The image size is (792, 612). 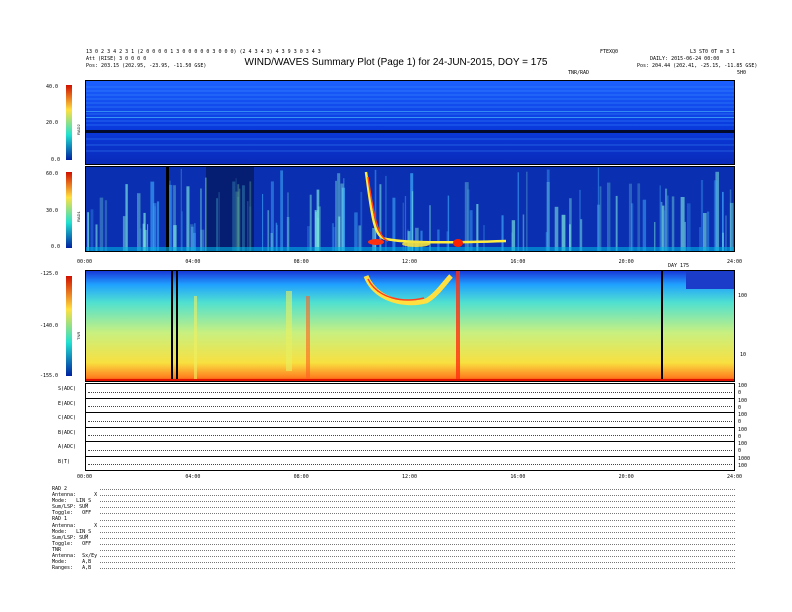 What do you see at coordinates (49, 326) in the screenshot?
I see `tnr-tick: -140.0` at bounding box center [49, 326].